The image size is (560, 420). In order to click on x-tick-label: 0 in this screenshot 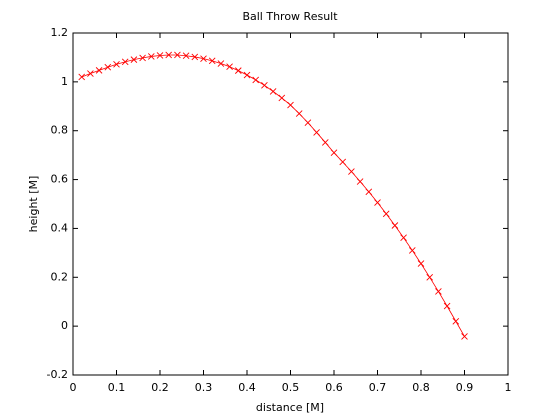, I will do `click(73, 387)`.